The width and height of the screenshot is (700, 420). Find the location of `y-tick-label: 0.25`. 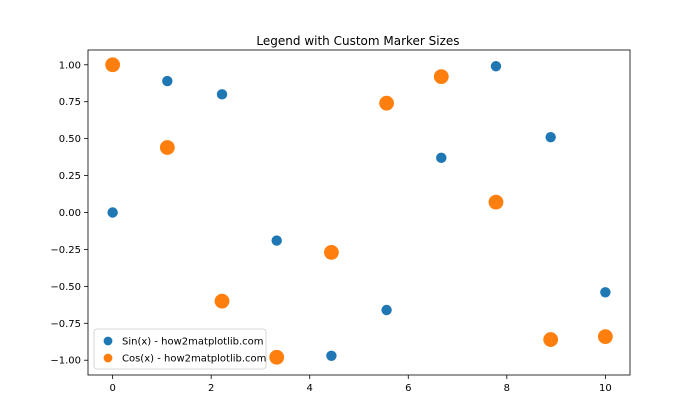

y-tick-label: 0.25 is located at coordinates (70, 176).